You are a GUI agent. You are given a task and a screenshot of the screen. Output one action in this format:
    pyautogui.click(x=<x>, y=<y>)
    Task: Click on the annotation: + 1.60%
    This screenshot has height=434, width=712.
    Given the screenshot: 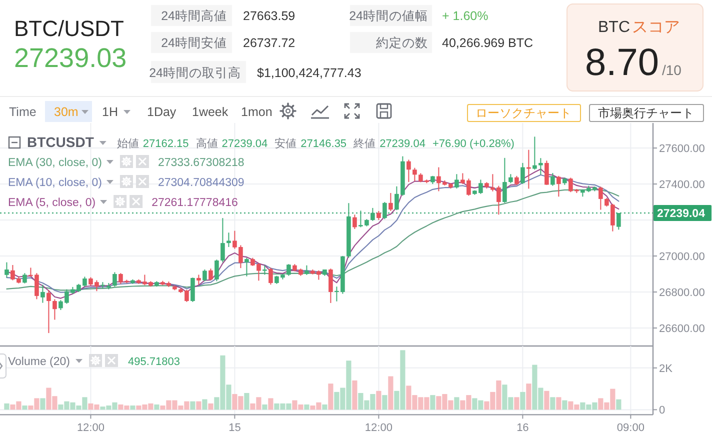 What is the action you would take?
    pyautogui.click(x=465, y=16)
    